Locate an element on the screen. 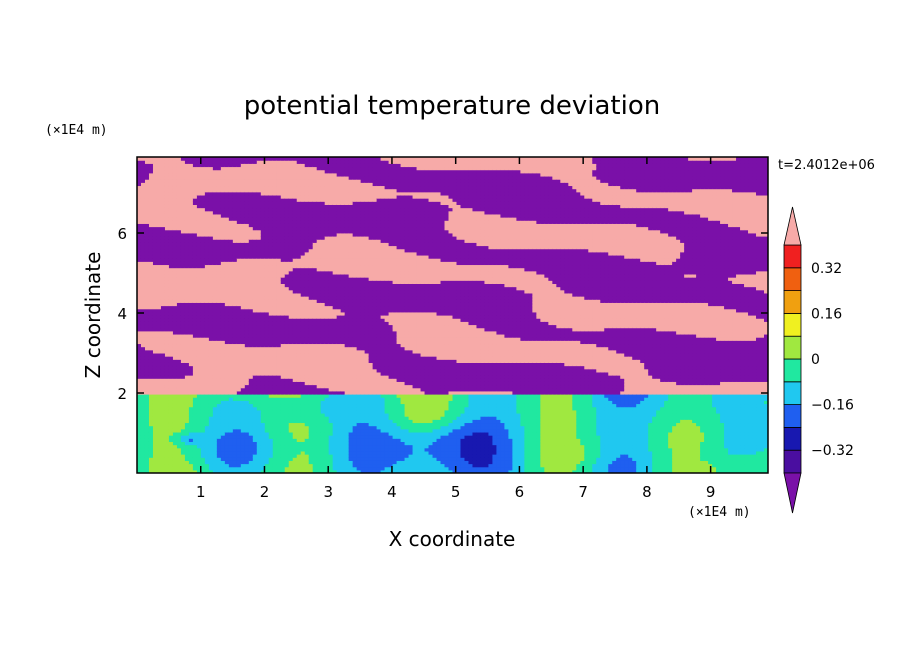 The height and width of the screenshot is (654, 904). y-axis-title: Z coordinate is located at coordinates (93, 315).